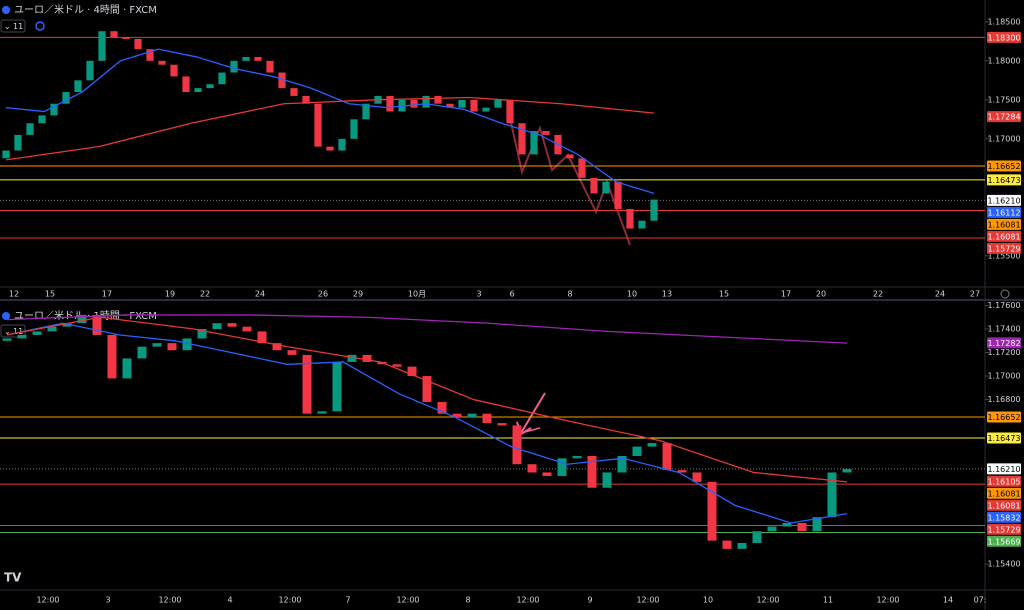 The height and width of the screenshot is (610, 1024). Describe the element at coordinates (1003, 99) in the screenshot. I see `y-tick-label: 1.17500` at that location.